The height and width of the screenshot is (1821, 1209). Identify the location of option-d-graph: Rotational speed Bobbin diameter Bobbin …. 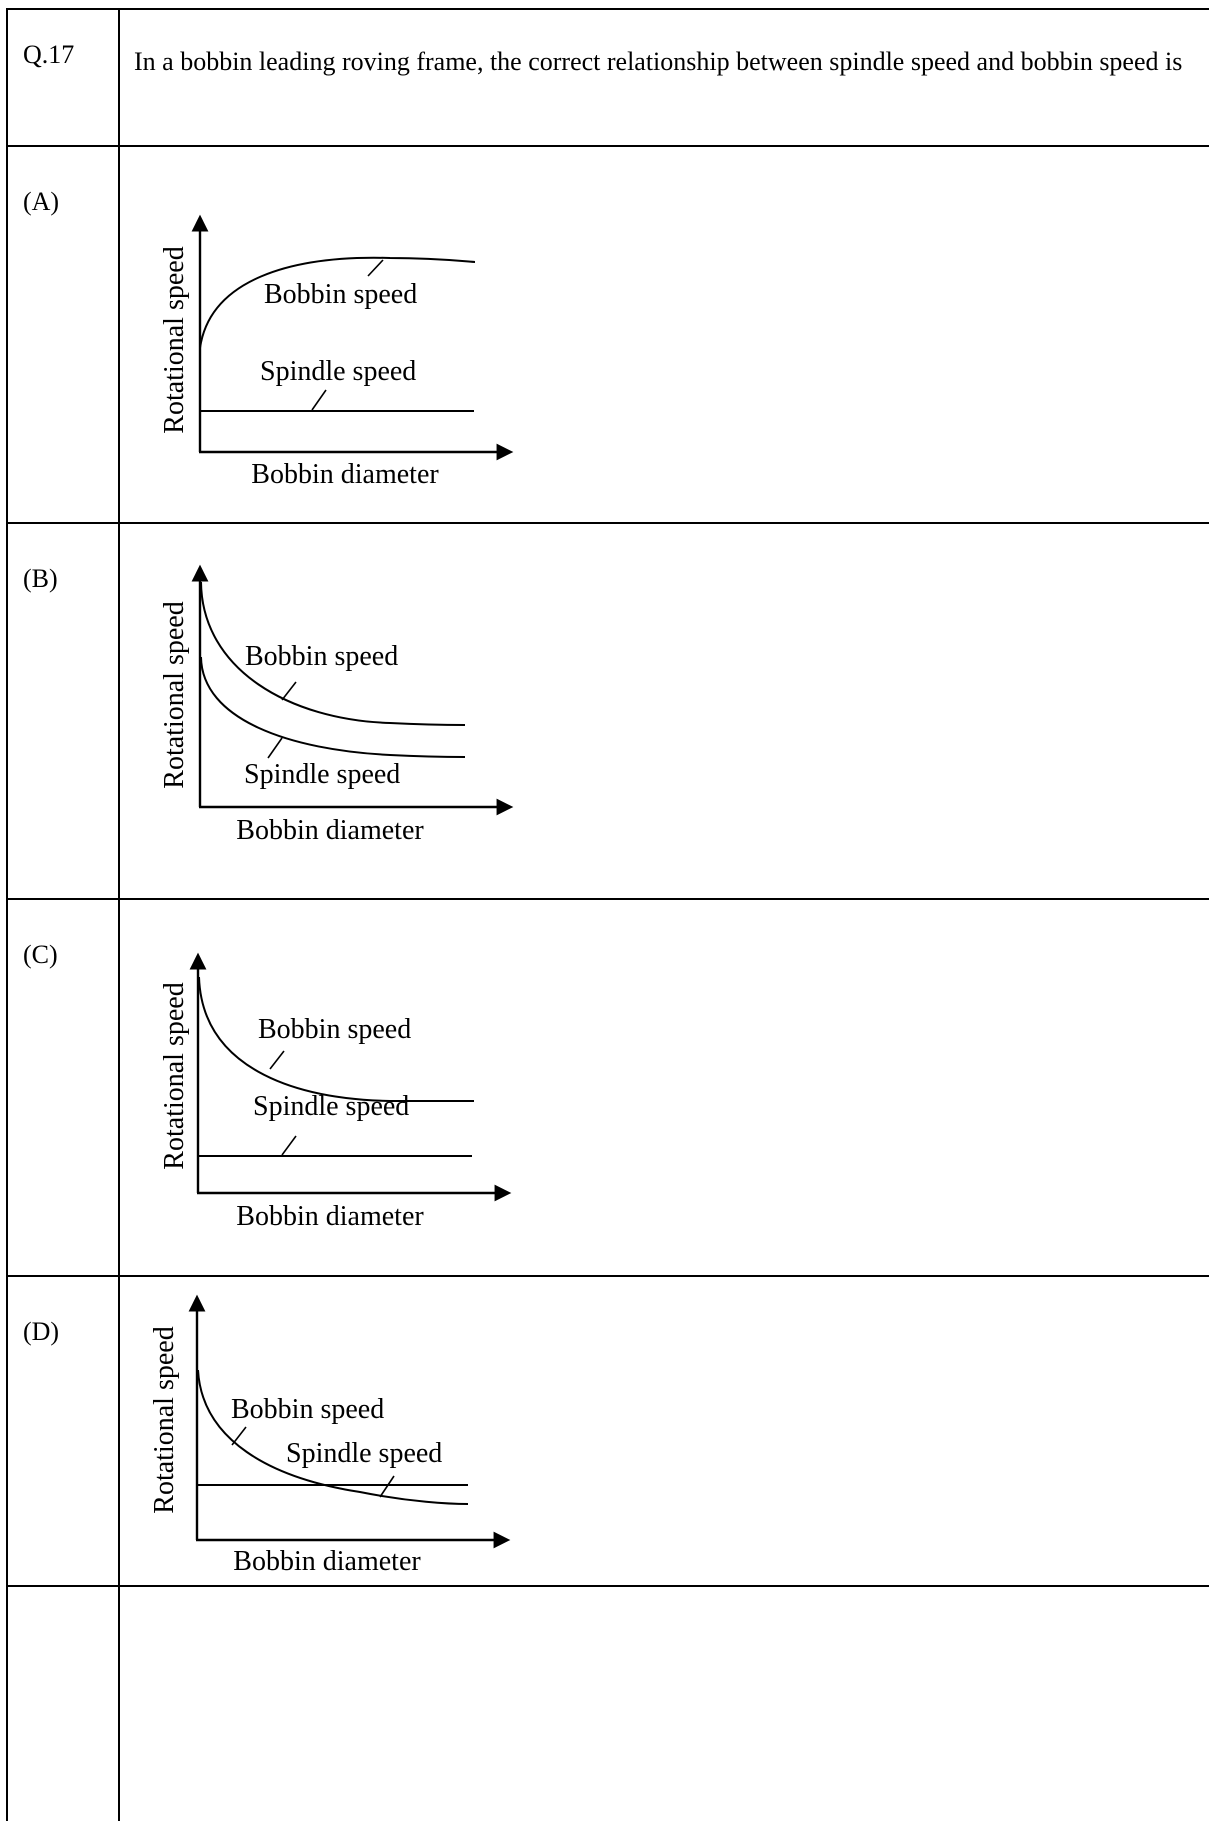
(330, 1435).